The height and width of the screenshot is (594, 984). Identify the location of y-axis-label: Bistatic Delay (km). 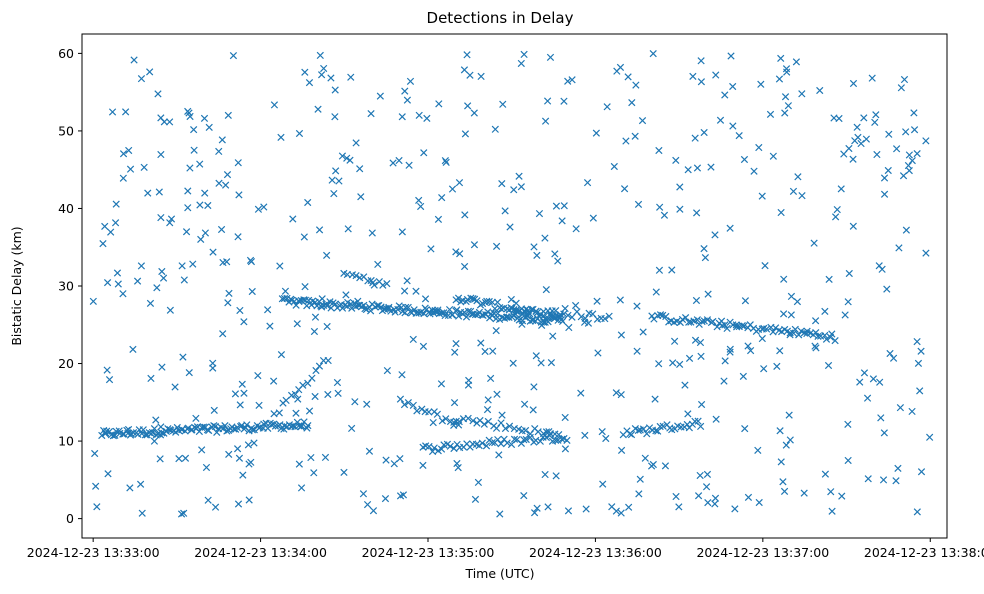
(16, 285).